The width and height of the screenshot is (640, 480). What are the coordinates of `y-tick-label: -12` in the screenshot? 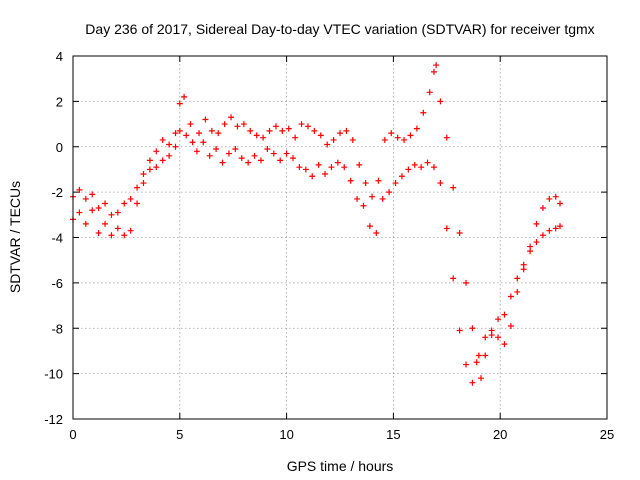 It's located at (53, 419).